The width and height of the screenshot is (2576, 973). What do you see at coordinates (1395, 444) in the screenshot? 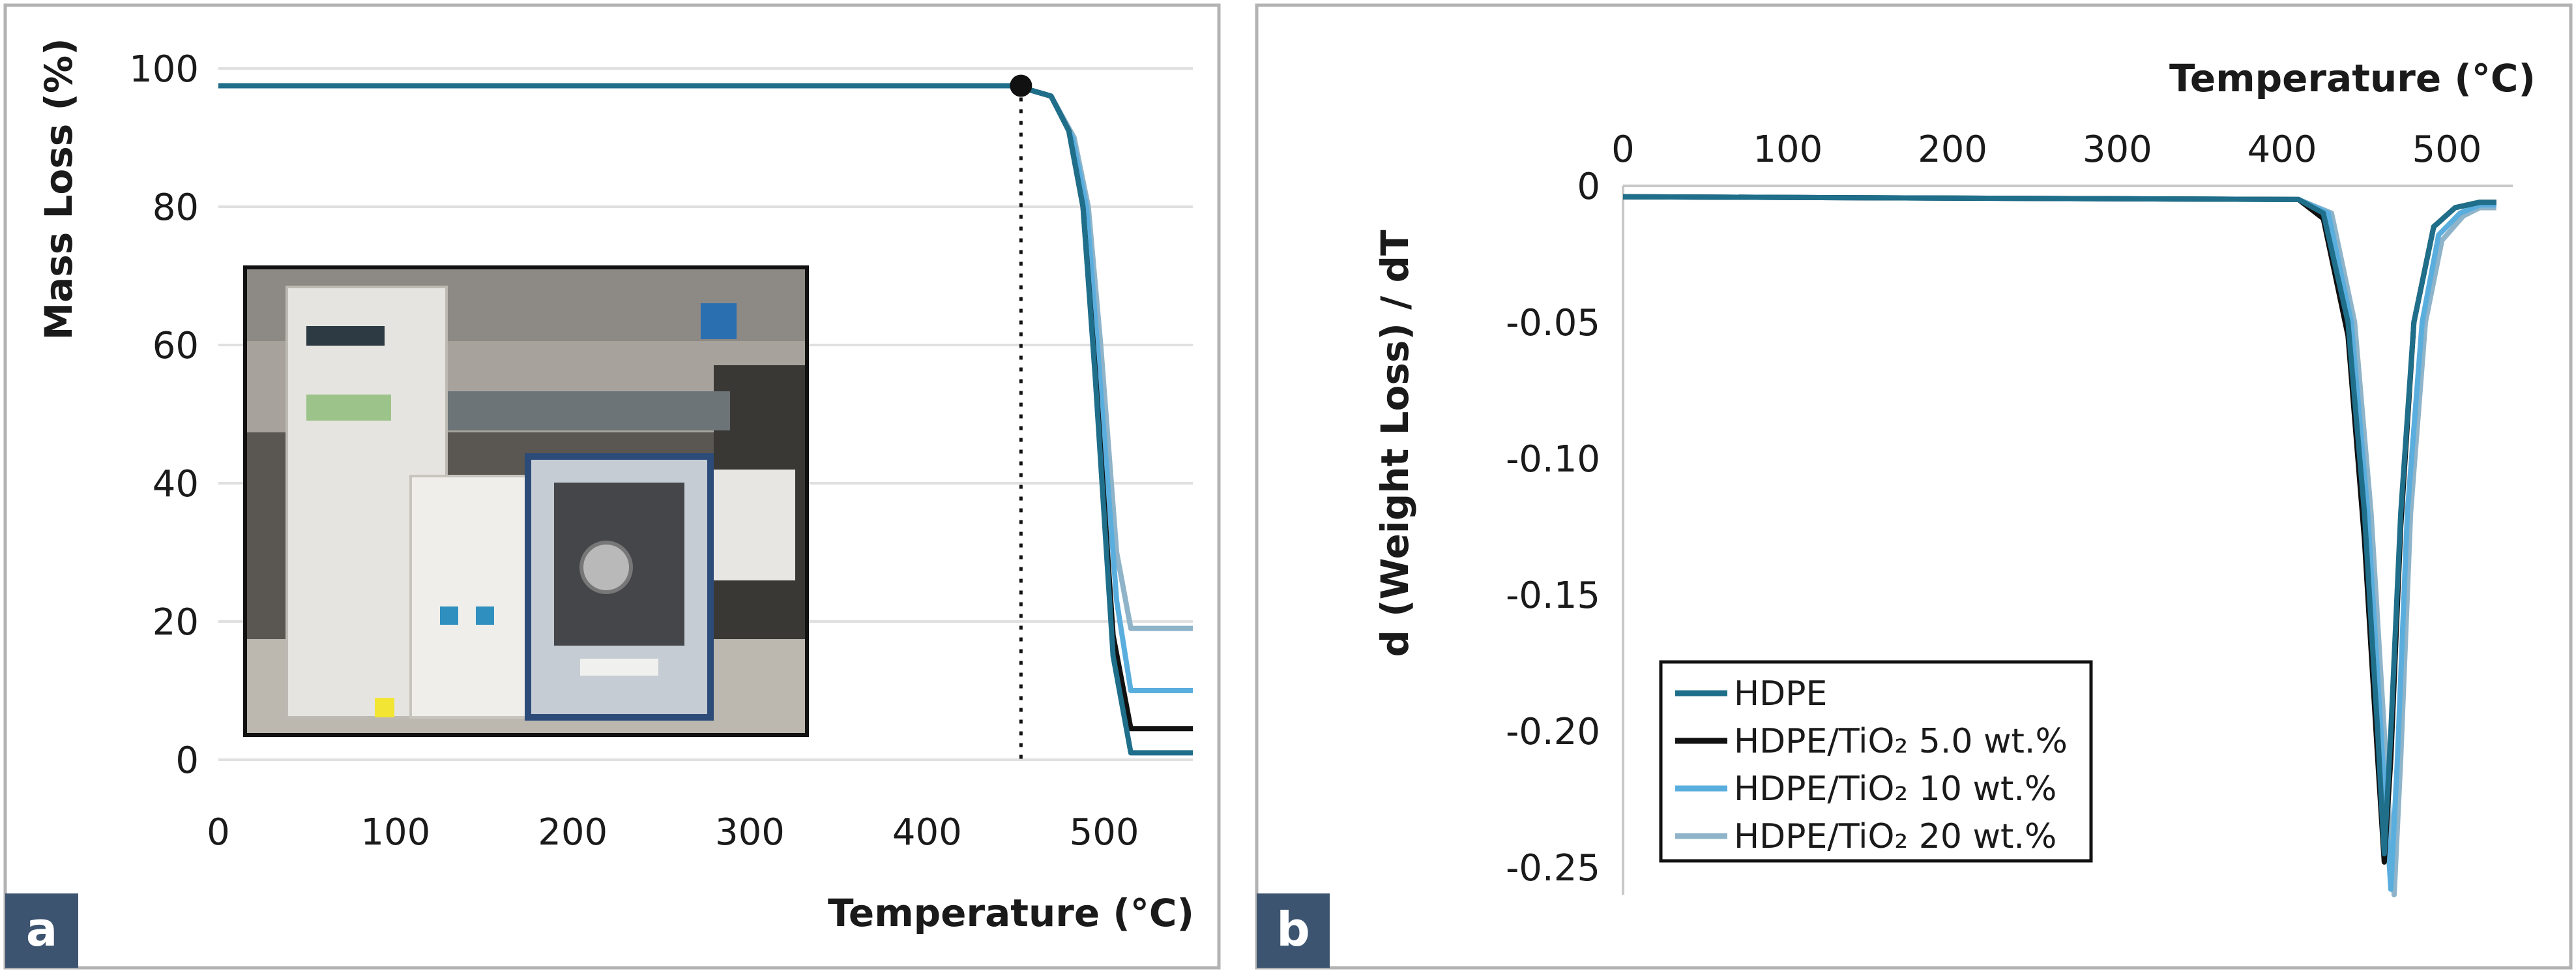
I see `panel-b-y-axis-label: d (Weight Loss) / dT` at bounding box center [1395, 444].